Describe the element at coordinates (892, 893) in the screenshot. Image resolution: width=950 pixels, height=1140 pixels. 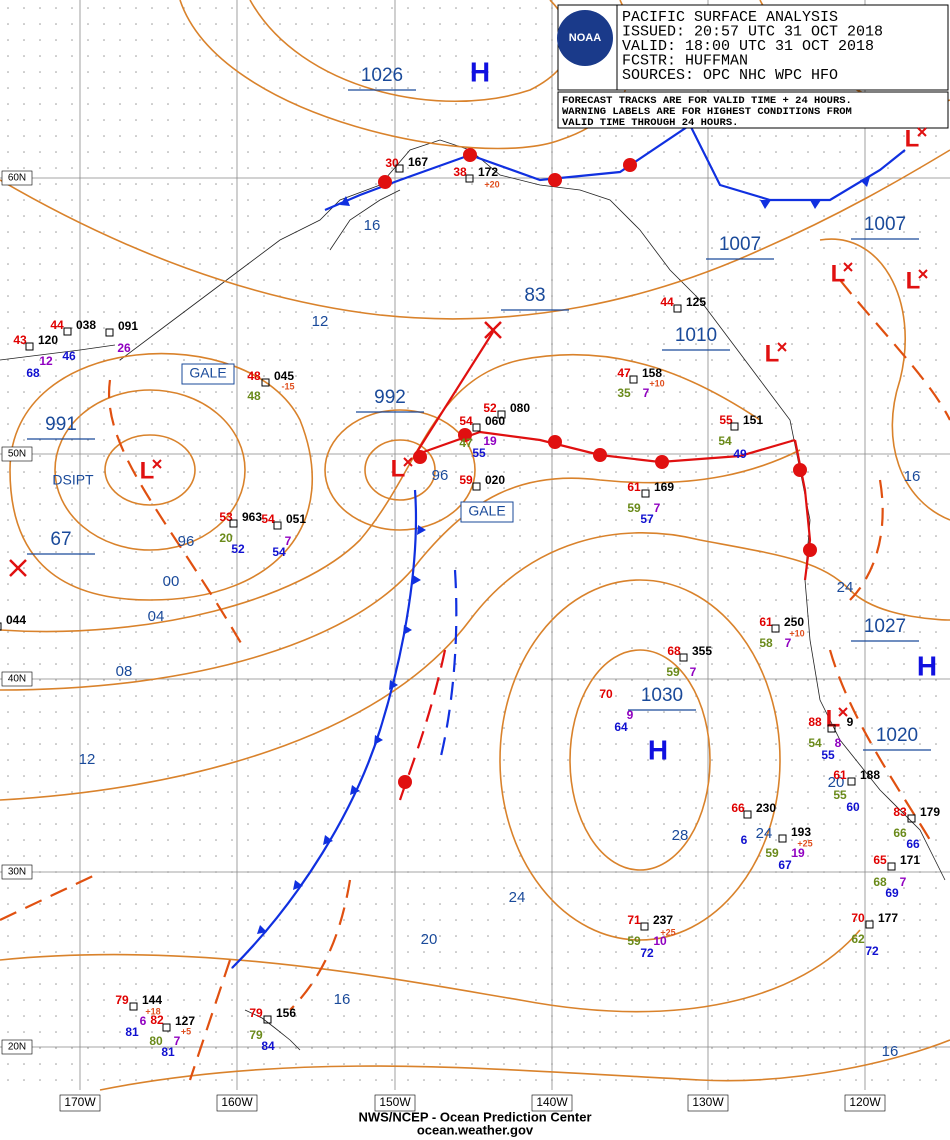
I see `station-value: 69` at that location.